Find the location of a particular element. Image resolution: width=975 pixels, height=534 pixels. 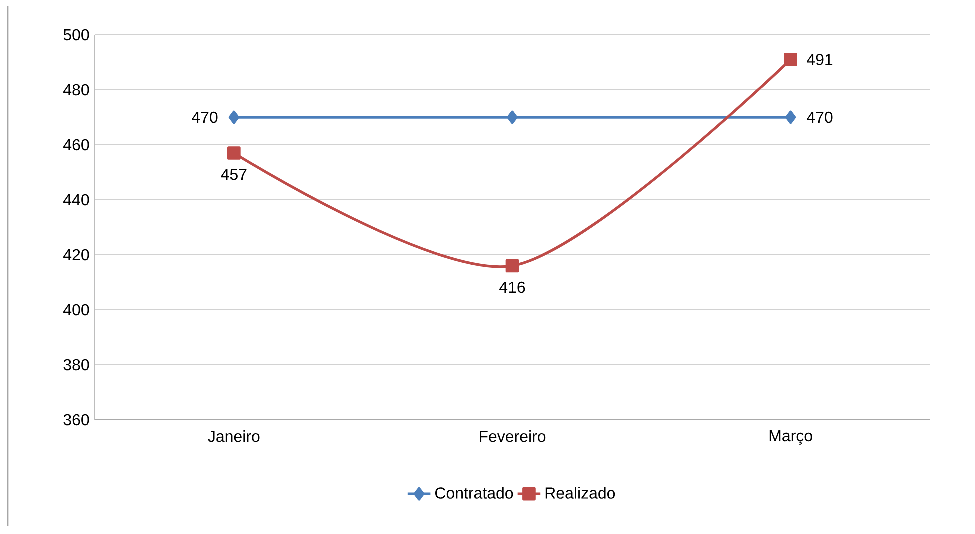

x-tick-label: Janeiro is located at coordinates (234, 436).